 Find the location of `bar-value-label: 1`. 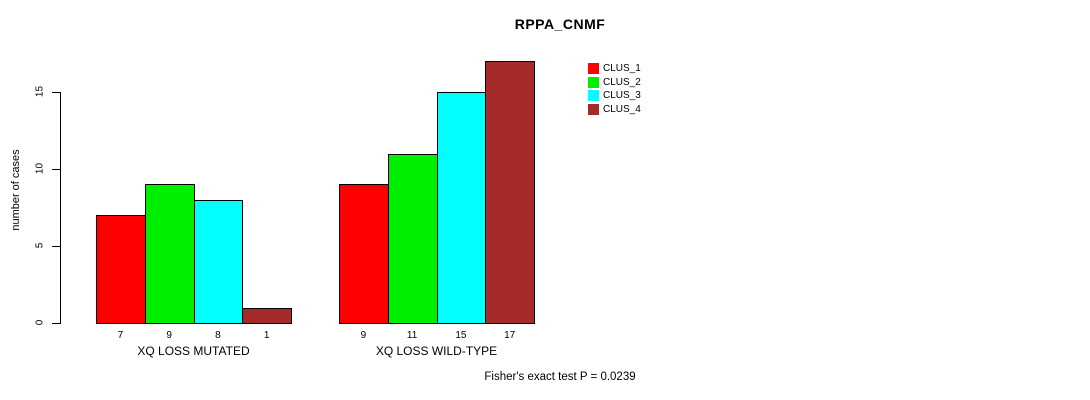

bar-value-label: 1 is located at coordinates (266, 335).